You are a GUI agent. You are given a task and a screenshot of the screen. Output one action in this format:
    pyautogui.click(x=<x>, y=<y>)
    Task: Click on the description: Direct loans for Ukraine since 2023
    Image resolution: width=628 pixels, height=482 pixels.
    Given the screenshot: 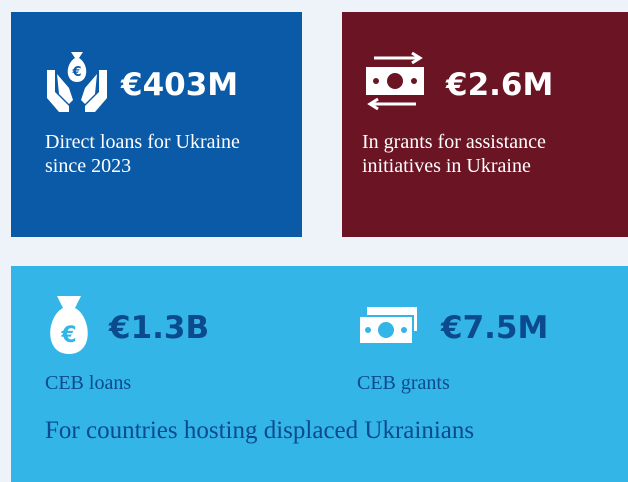 What is the action you would take?
    pyautogui.click(x=142, y=154)
    